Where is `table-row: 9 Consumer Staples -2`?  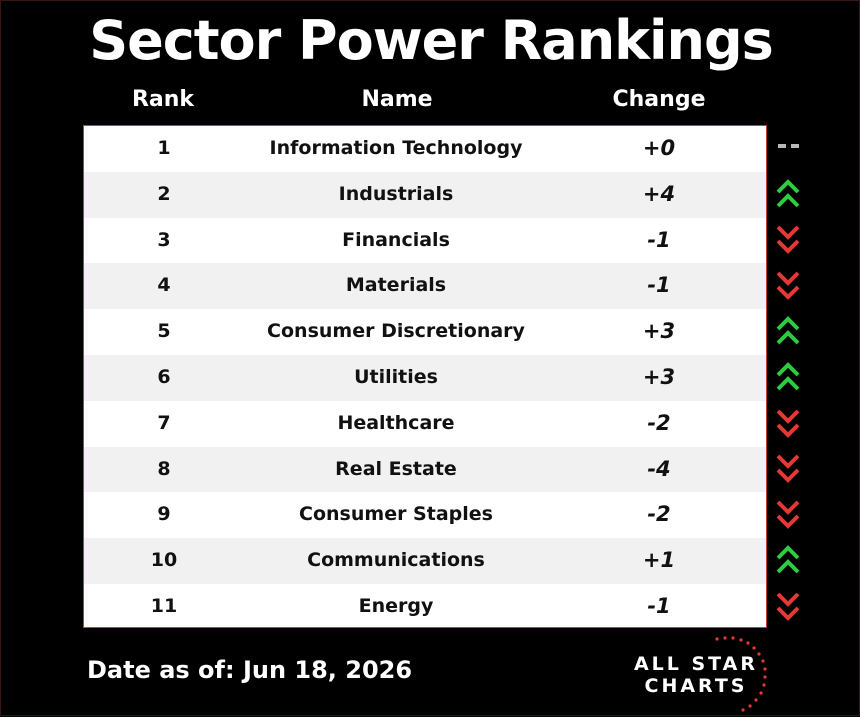
table-row: 9 Consumer Staples -2 is located at coordinates (425, 515).